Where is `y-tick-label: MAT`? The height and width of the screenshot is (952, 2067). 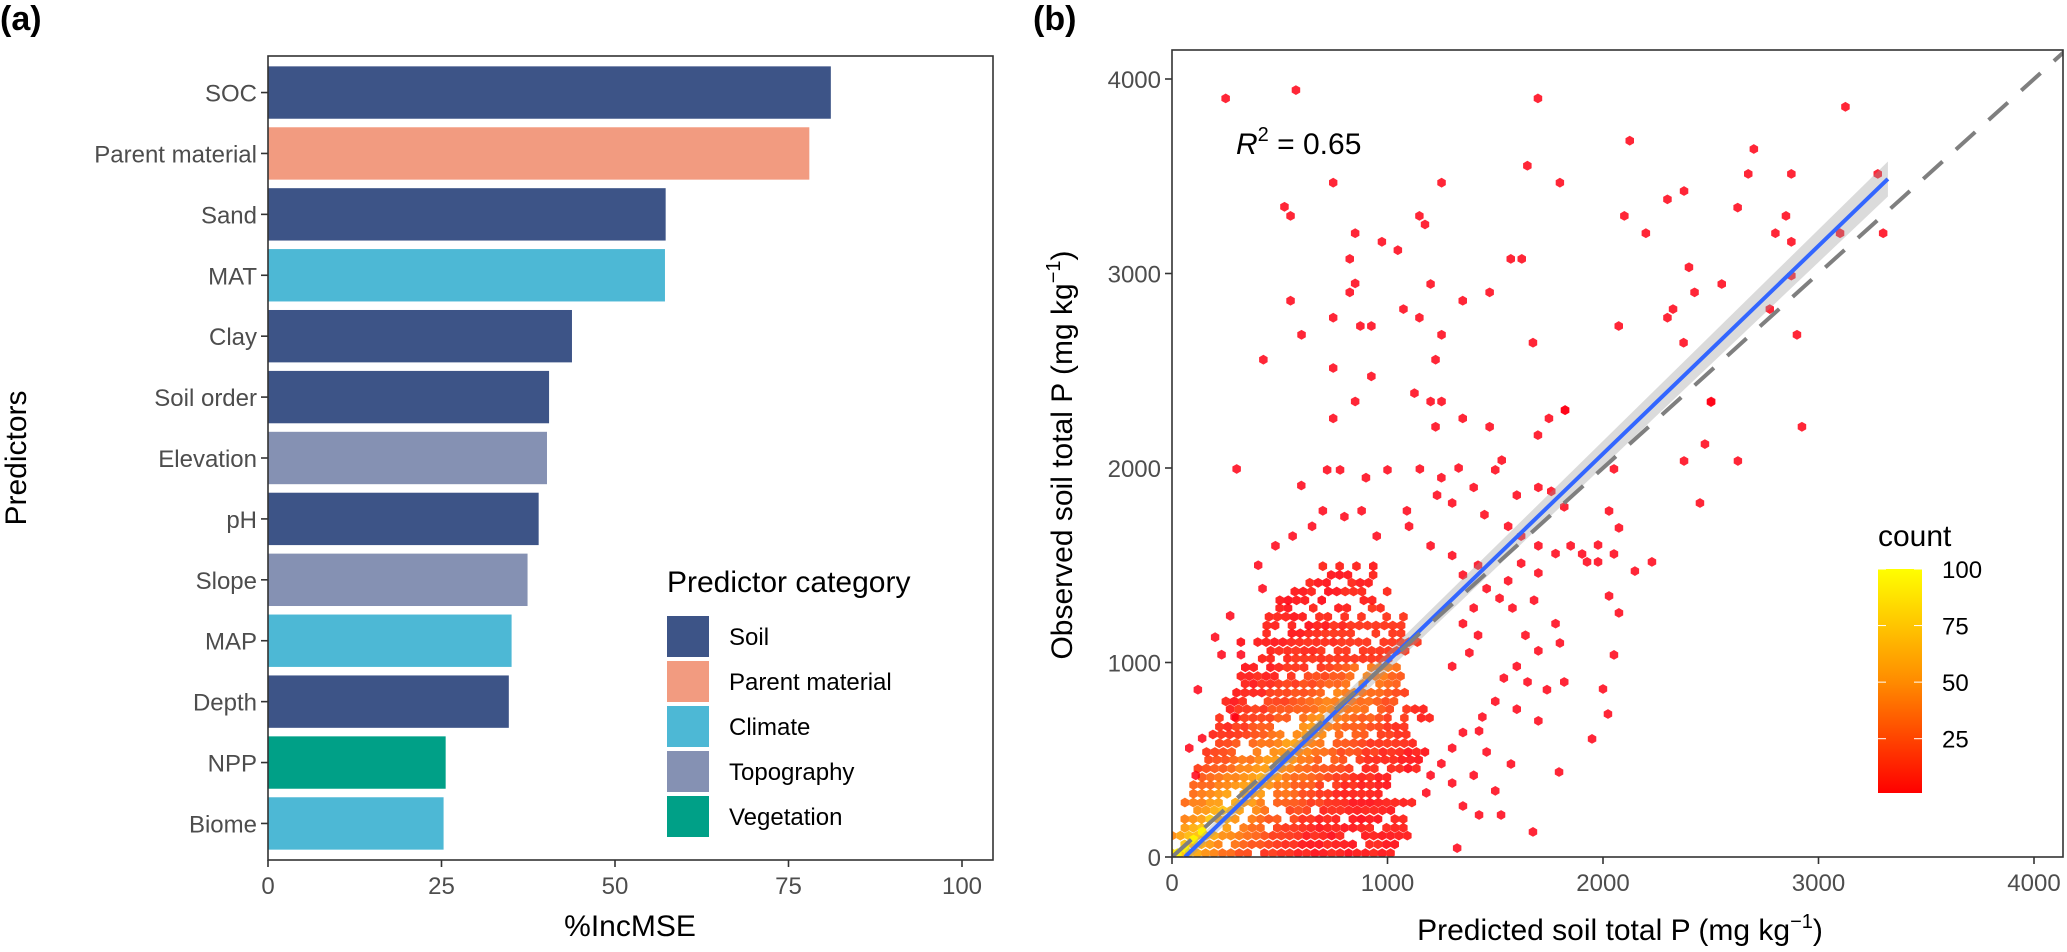
y-tick-label: MAT is located at coordinates (232, 276).